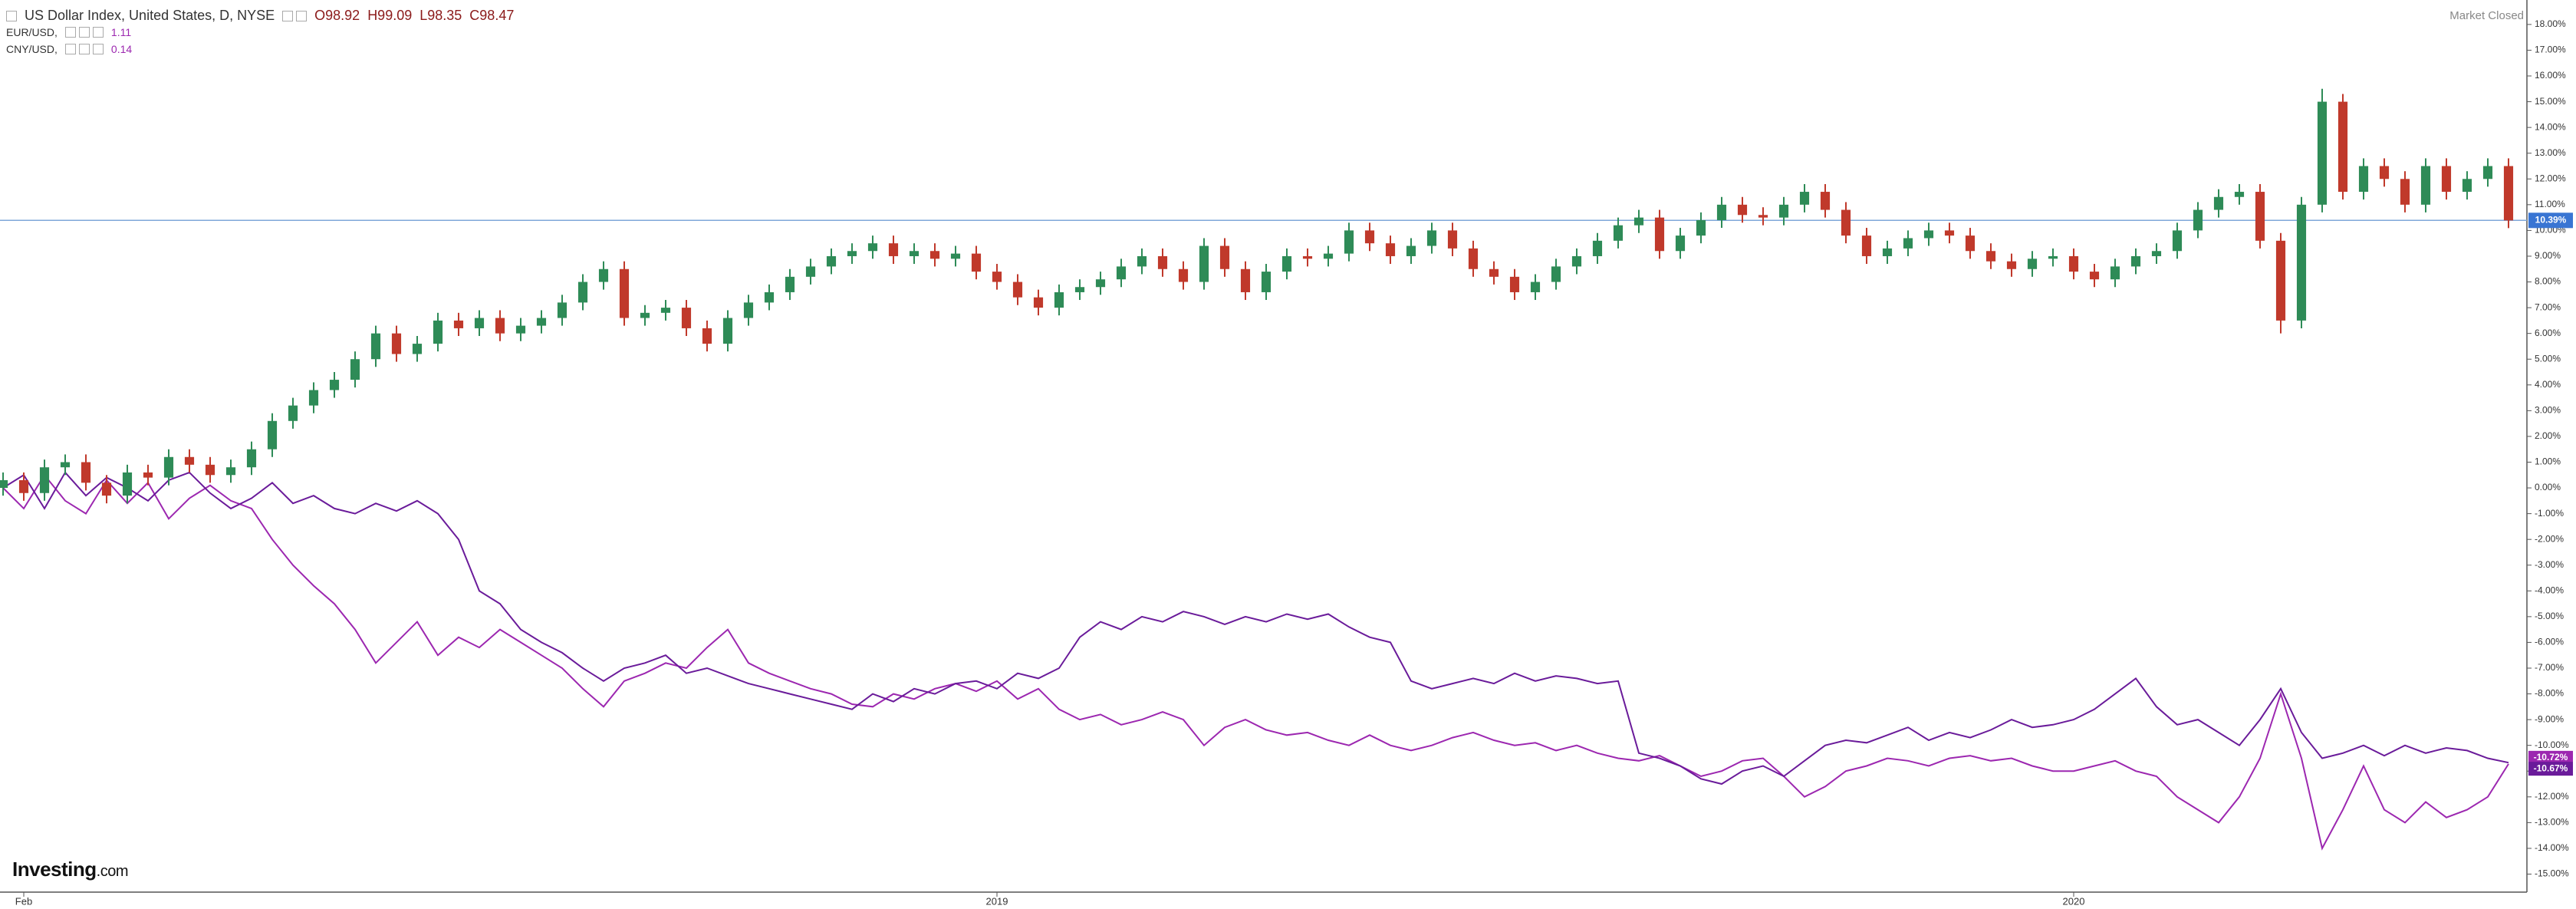 The height and width of the screenshot is (909, 2576). What do you see at coordinates (2548, 384) in the screenshot?
I see `y-tick-label: 4.00%` at bounding box center [2548, 384].